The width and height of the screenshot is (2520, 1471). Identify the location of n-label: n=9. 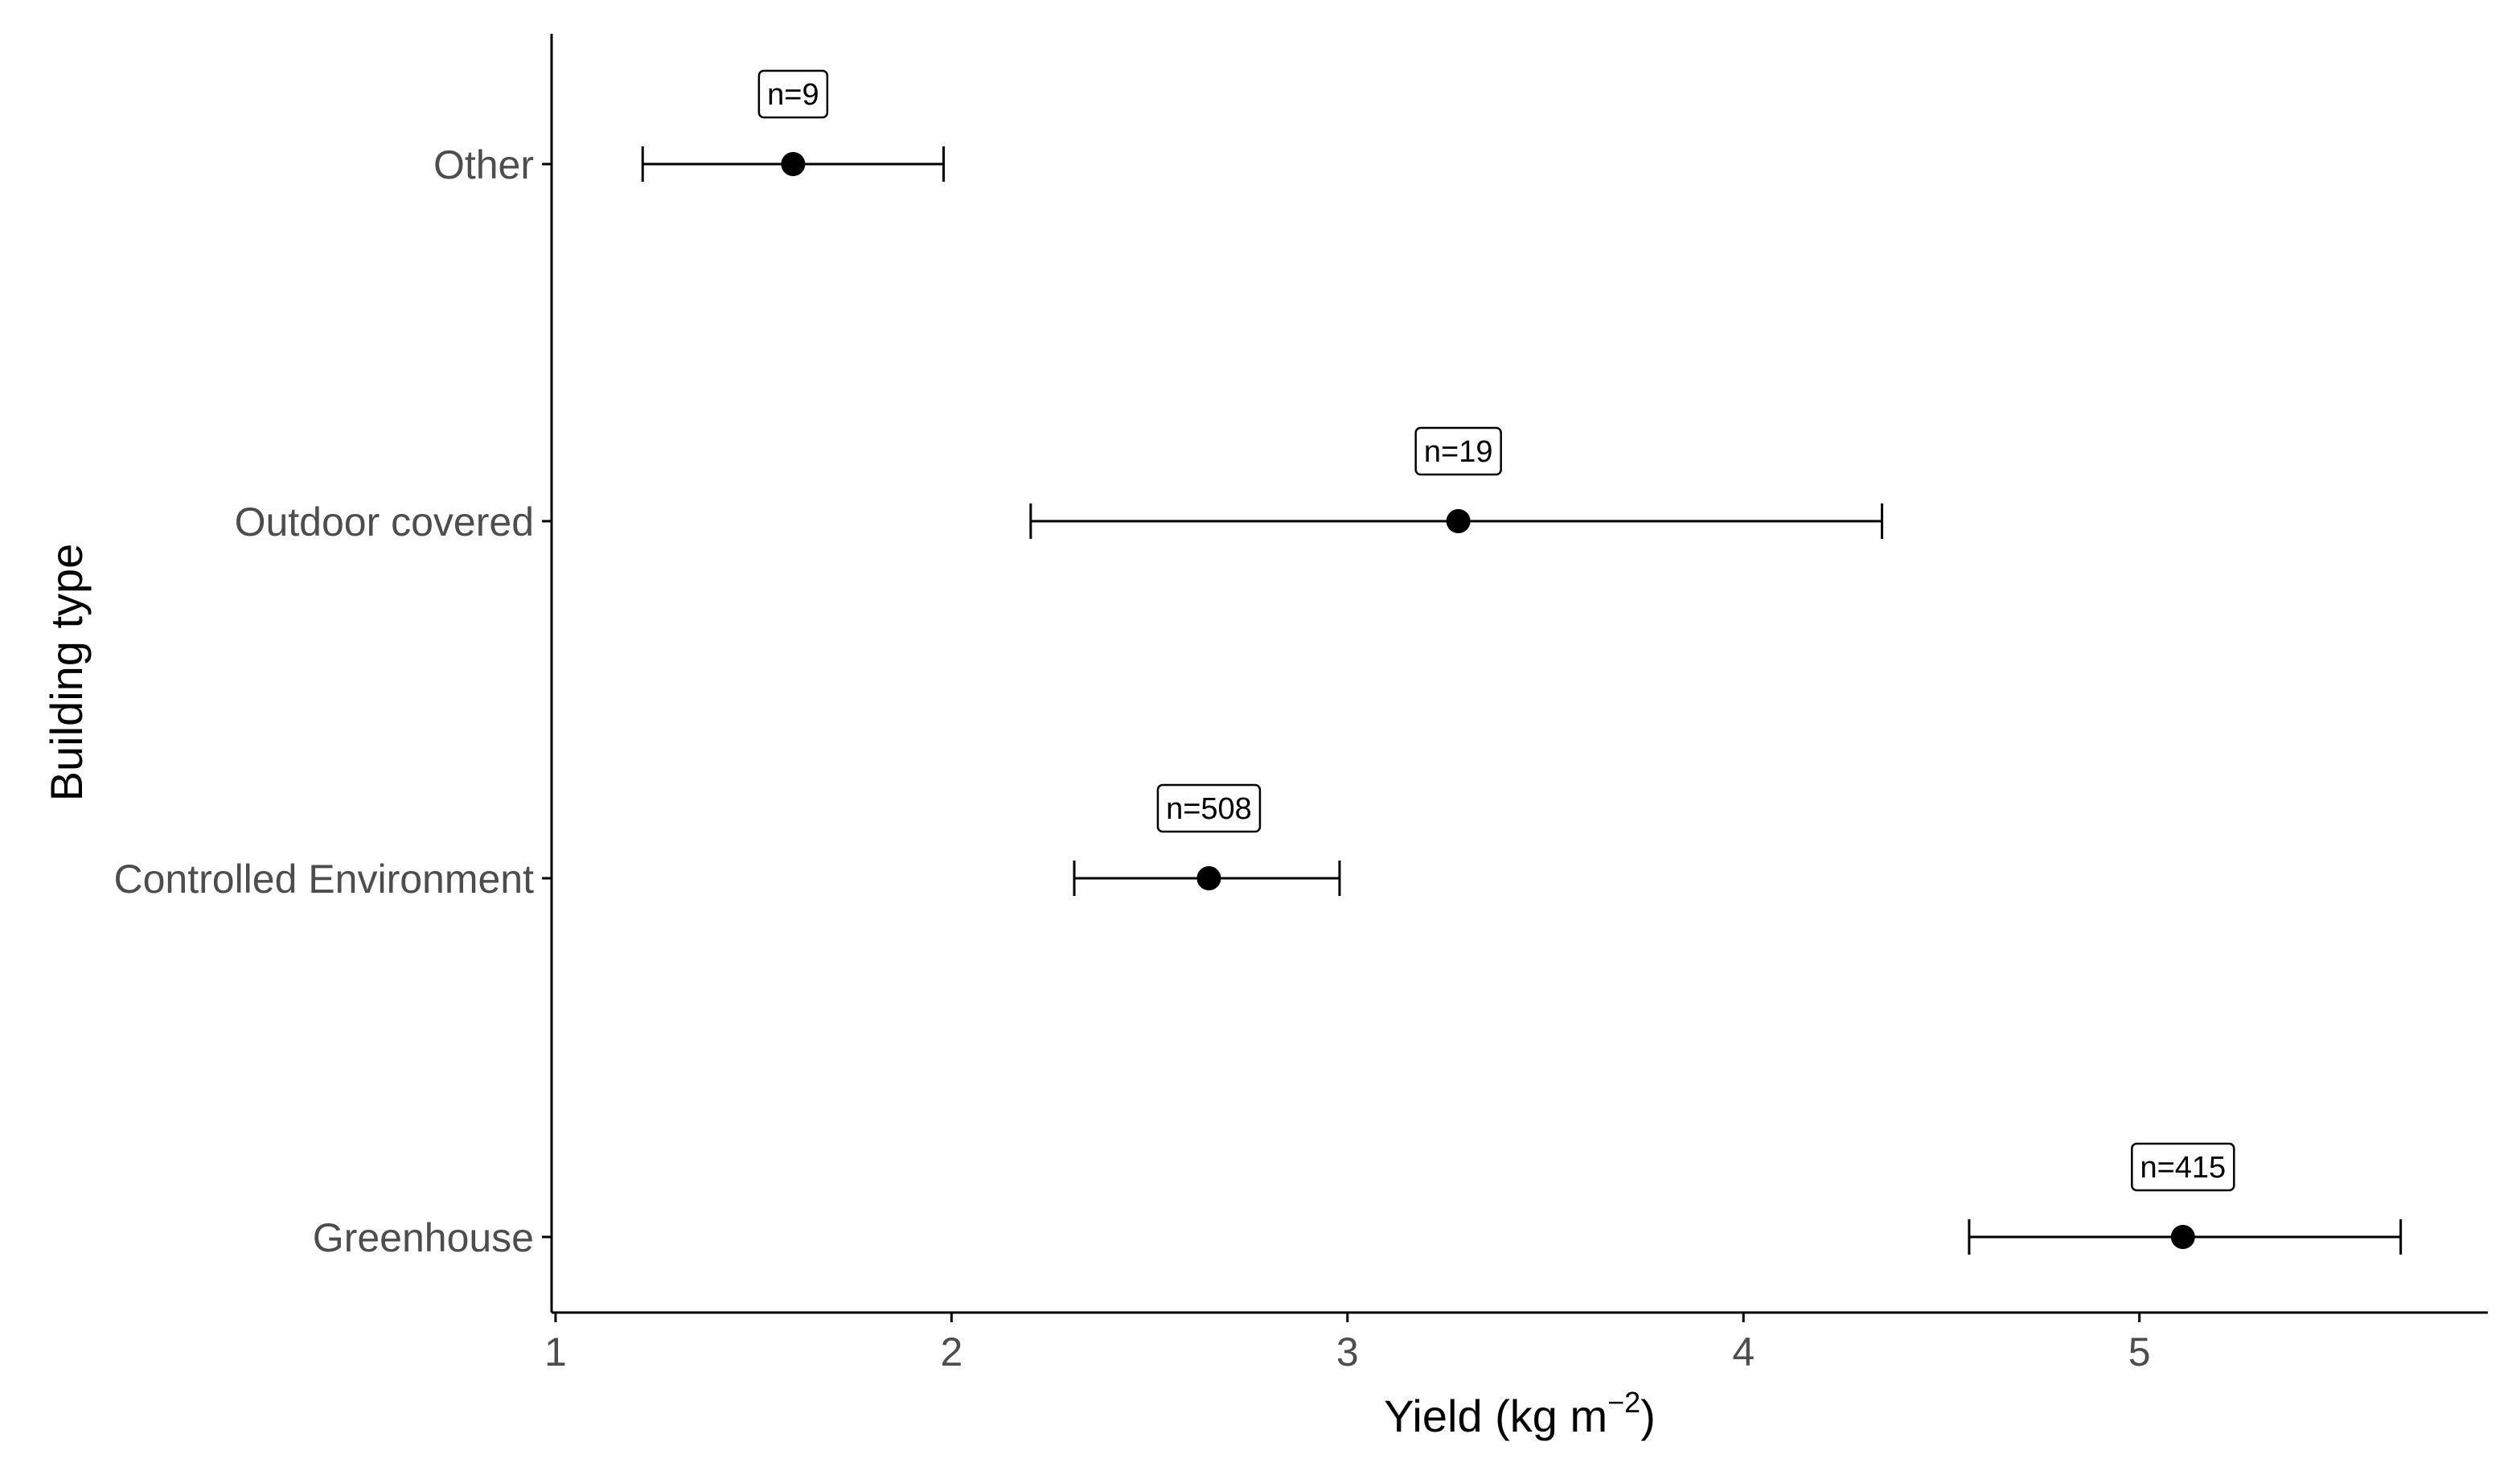
(793, 95).